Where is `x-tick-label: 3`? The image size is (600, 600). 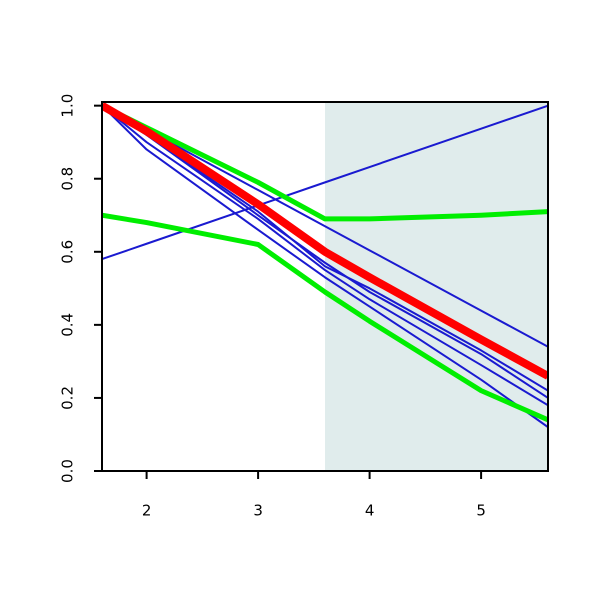
x-tick-label: 3 is located at coordinates (258, 511).